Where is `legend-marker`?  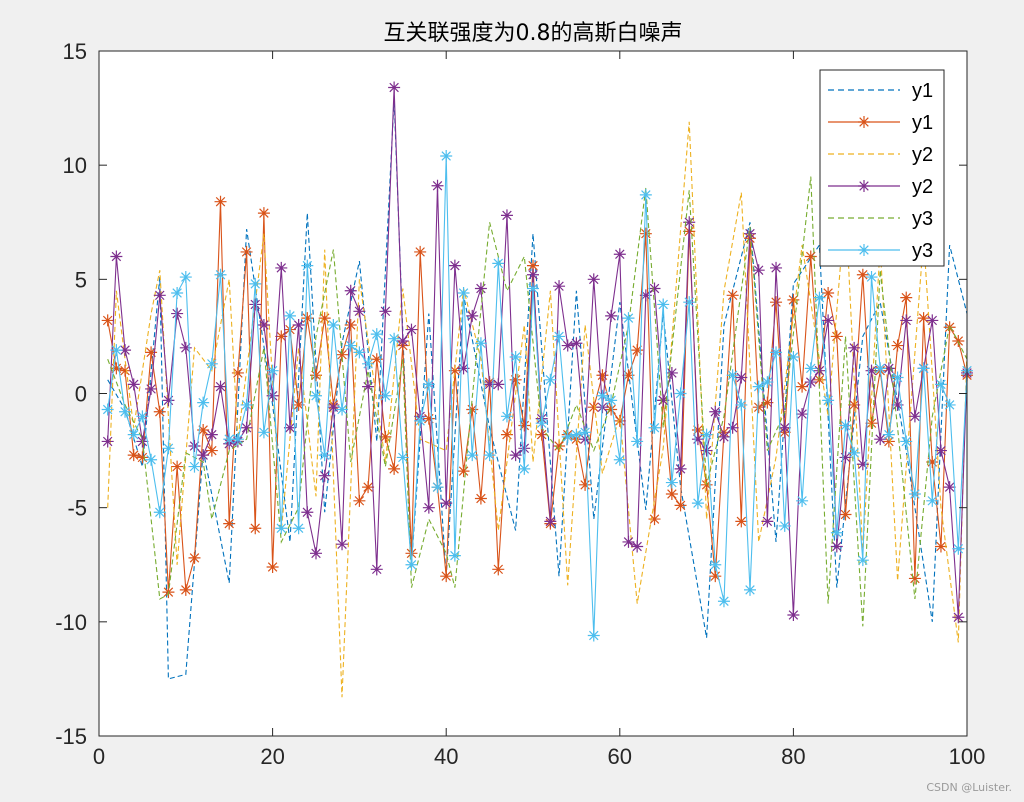 legend-marker is located at coordinates (864, 250).